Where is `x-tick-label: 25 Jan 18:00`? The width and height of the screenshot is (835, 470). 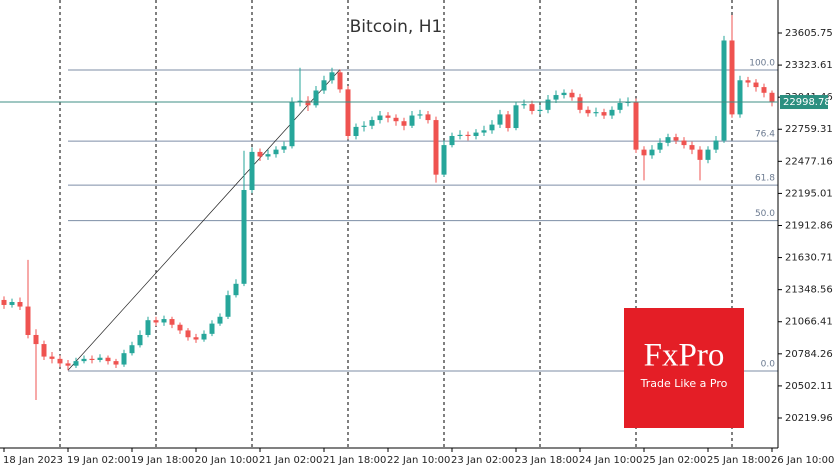 x-tick-label: 25 Jan 18:00 is located at coordinates (738, 460).